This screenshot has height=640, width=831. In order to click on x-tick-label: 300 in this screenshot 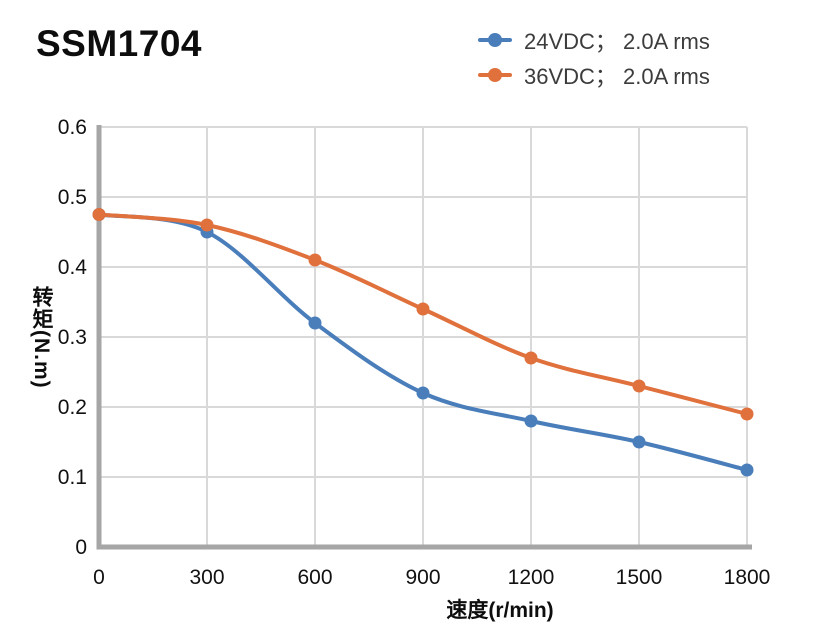, I will do `click(206, 577)`.